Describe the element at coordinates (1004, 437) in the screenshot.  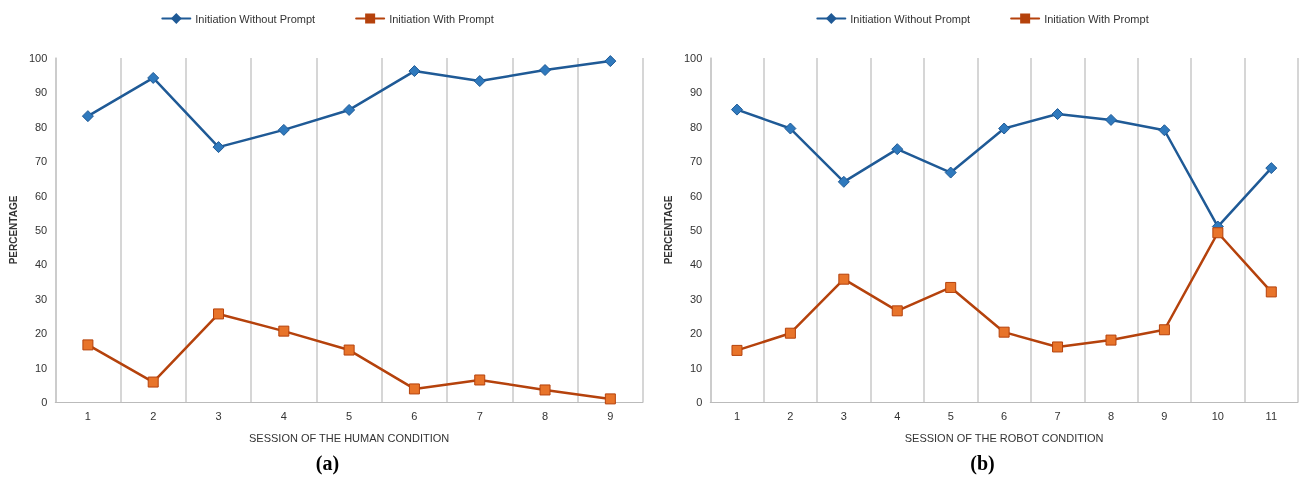
I see `x-axis-title: SESSION OF THE ROBOT CONDITION` at that location.